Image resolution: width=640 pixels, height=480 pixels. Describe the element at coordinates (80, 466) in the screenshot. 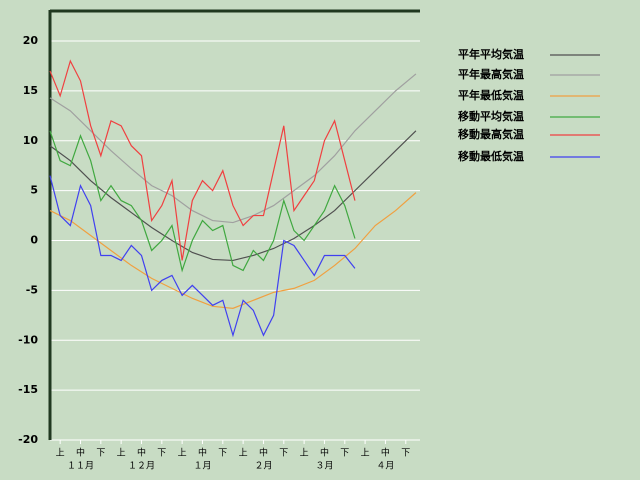

I see `month-label: １１月` at that location.